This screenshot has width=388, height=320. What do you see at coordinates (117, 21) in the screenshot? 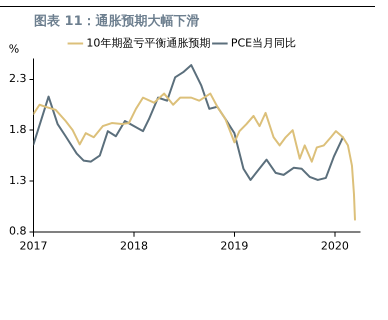
I see `chart-title: 图表 11：通胀预期大幅下滑` at bounding box center [117, 21].